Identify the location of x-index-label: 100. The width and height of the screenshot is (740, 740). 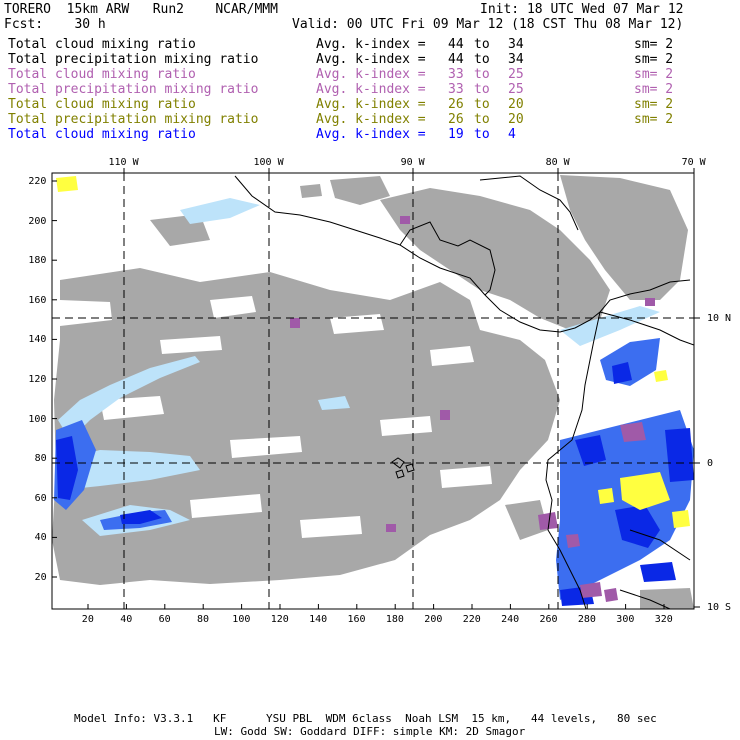
(241, 619).